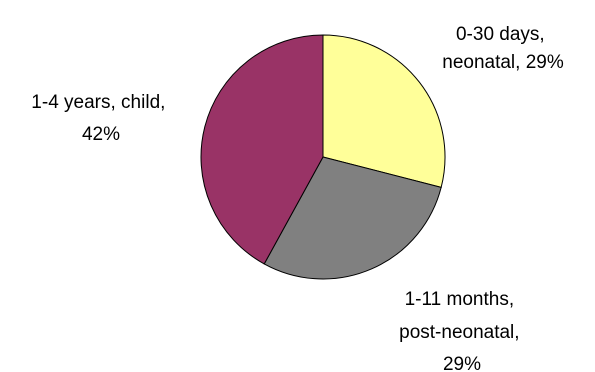  What do you see at coordinates (384, 111) in the screenshot?
I see `pie-slice-0-30-days-neonatal` at bounding box center [384, 111].